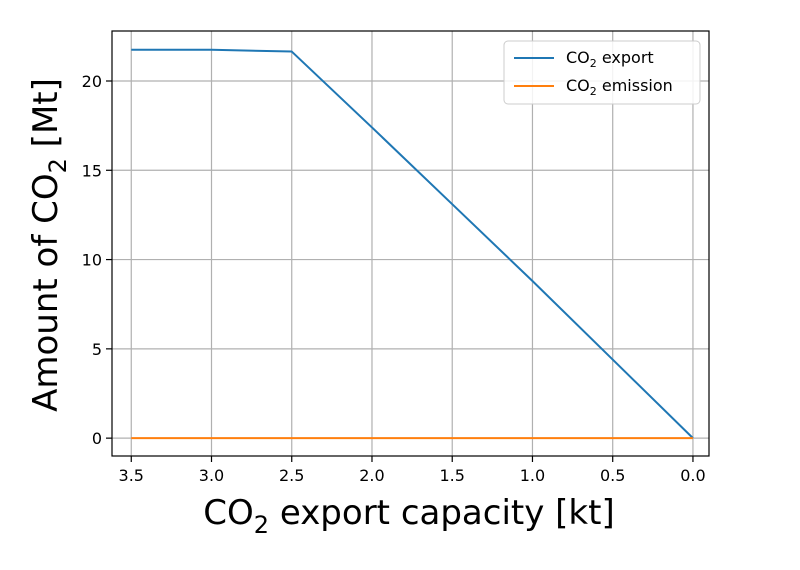 This screenshot has height=570, width=800. Describe the element at coordinates (92, 260) in the screenshot. I see `y-tick-label: 10` at that location.